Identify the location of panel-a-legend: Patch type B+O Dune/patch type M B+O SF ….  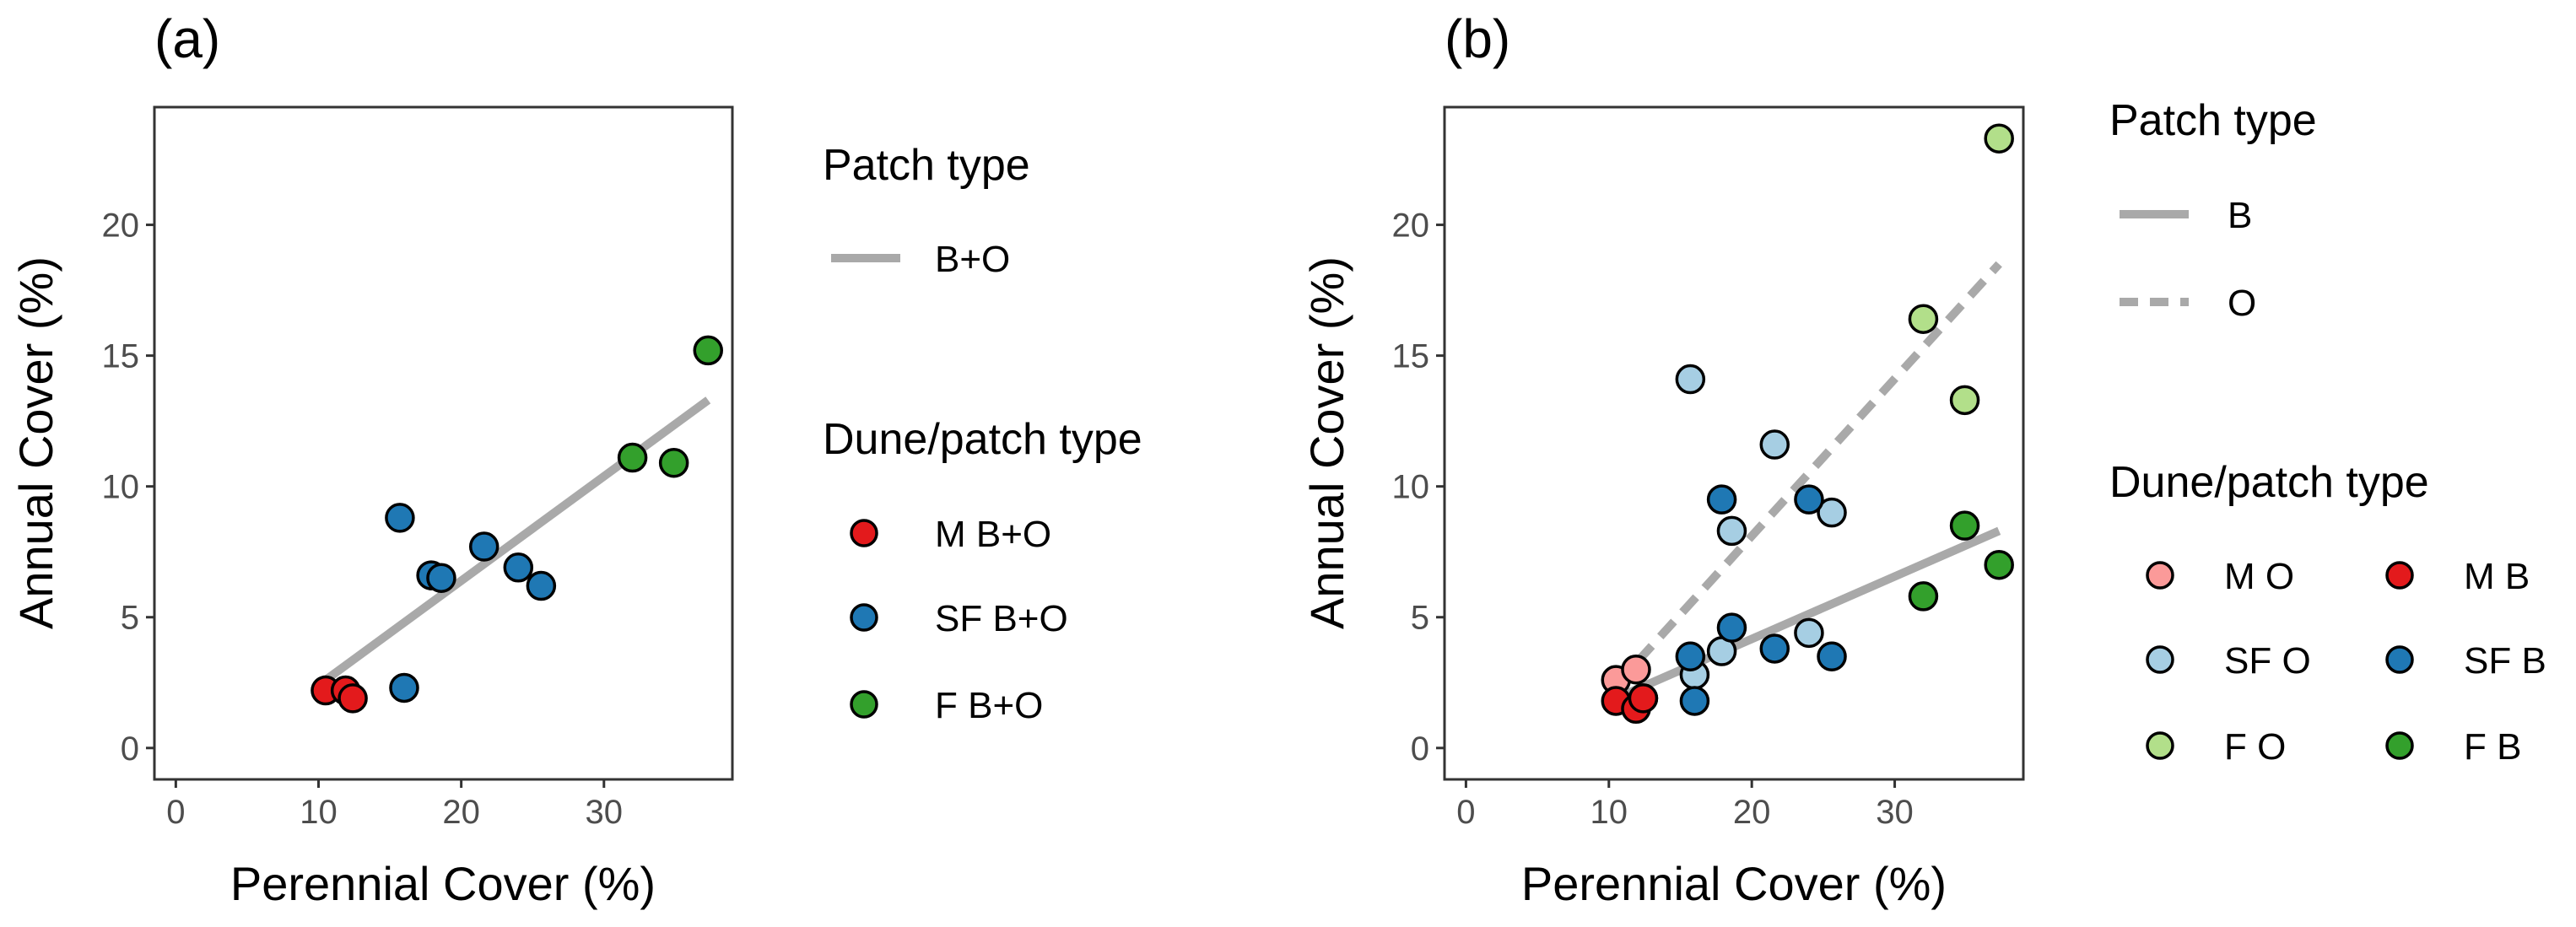
(982, 433).